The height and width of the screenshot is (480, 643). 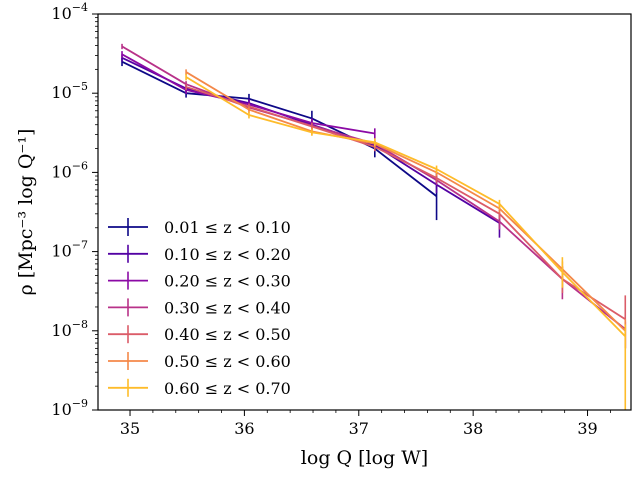 I want to click on legend-item: 0.01 ≤ z < 0.10, so click(x=199, y=227).